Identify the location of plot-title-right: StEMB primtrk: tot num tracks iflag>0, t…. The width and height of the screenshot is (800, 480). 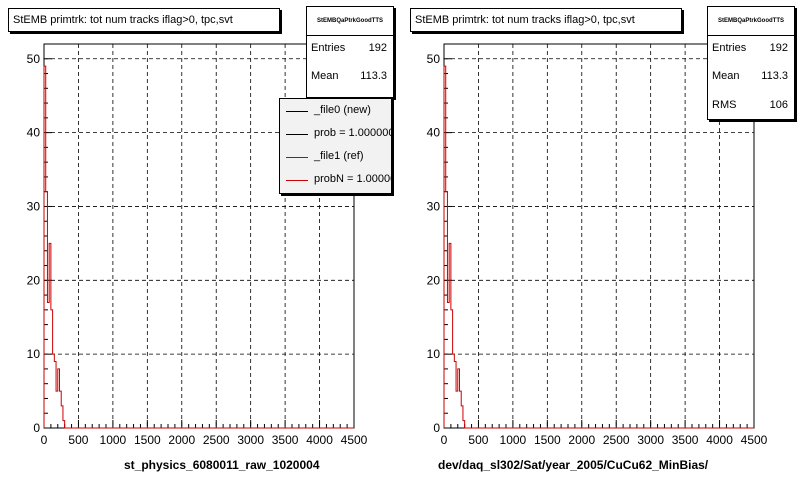
(546, 20).